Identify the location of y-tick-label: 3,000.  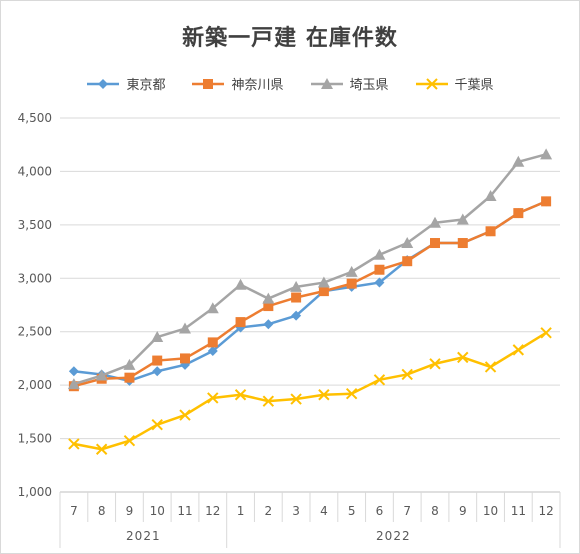
(35, 278).